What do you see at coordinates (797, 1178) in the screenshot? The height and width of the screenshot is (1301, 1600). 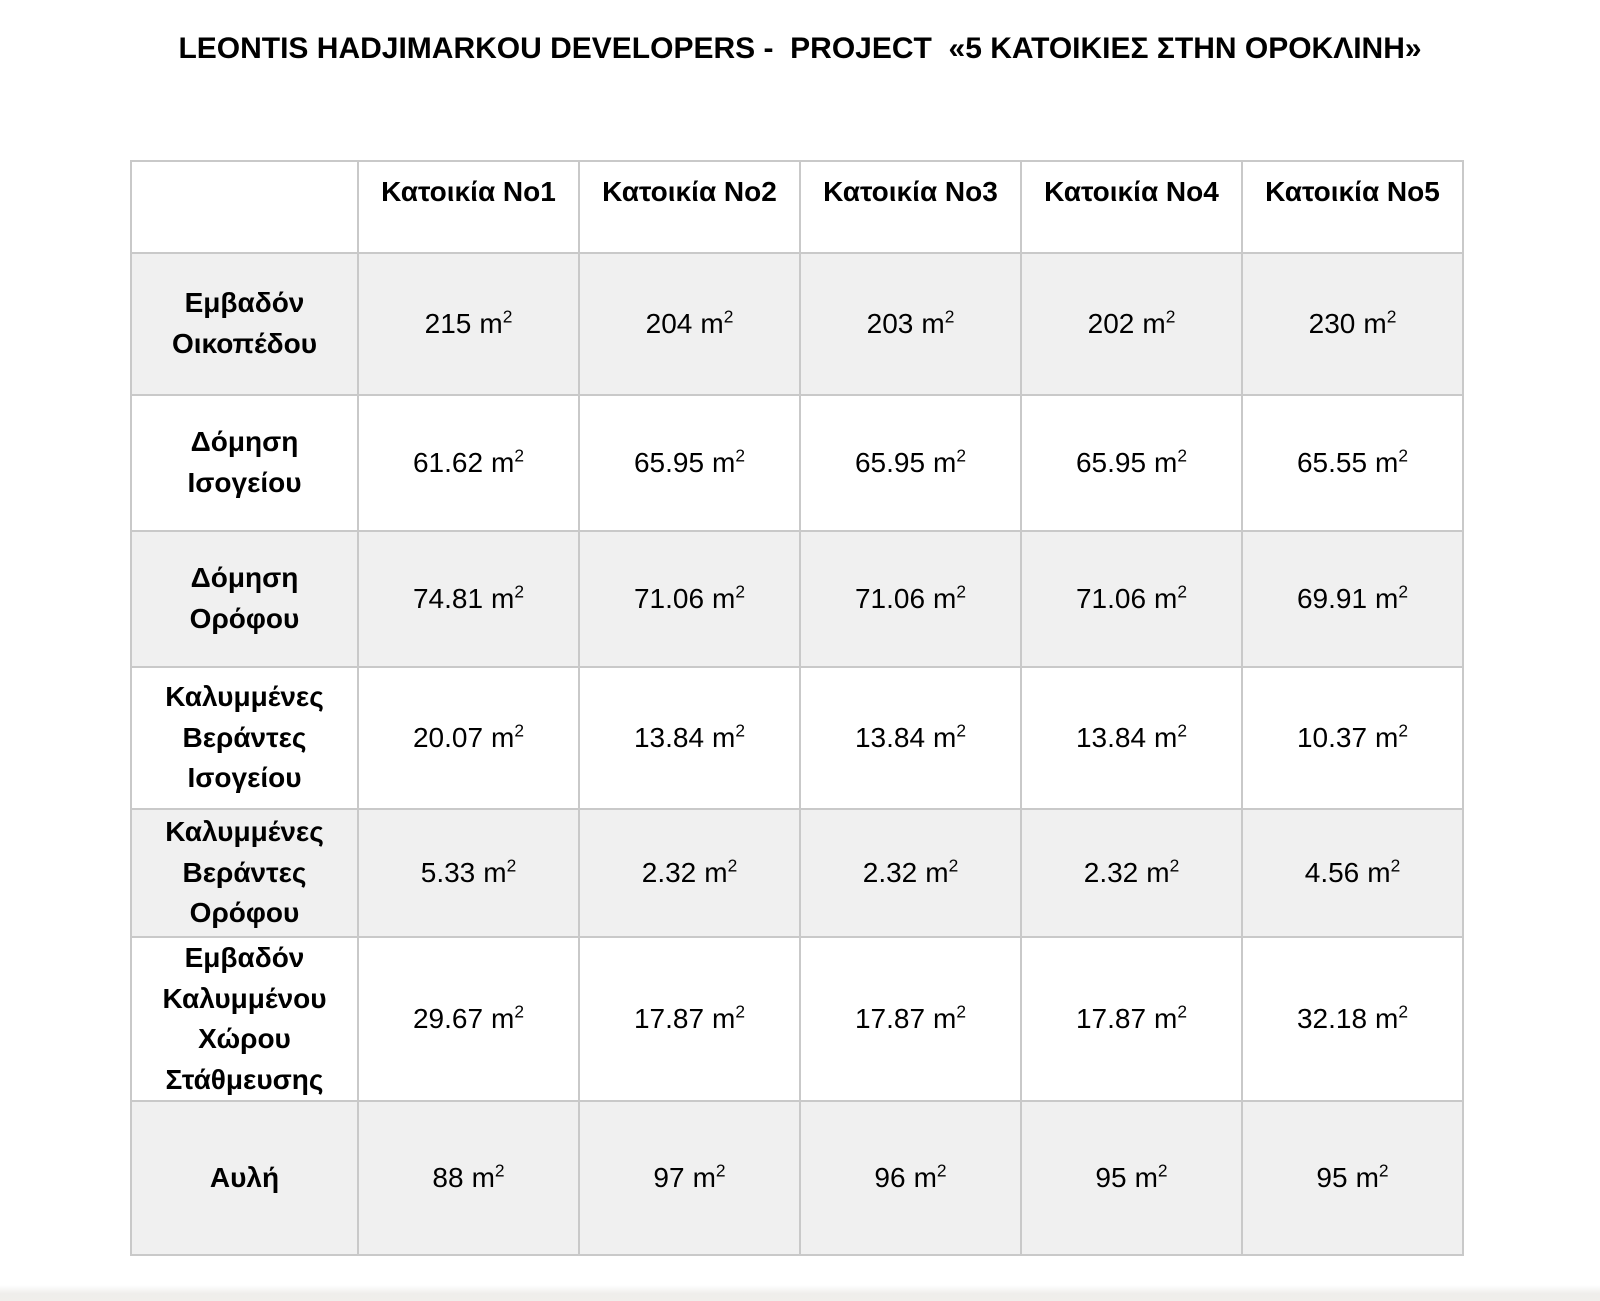 I see `table-row-yard: Αυλή 88 m2 97 m2 96 m2 95 m2 95 m2` at bounding box center [797, 1178].